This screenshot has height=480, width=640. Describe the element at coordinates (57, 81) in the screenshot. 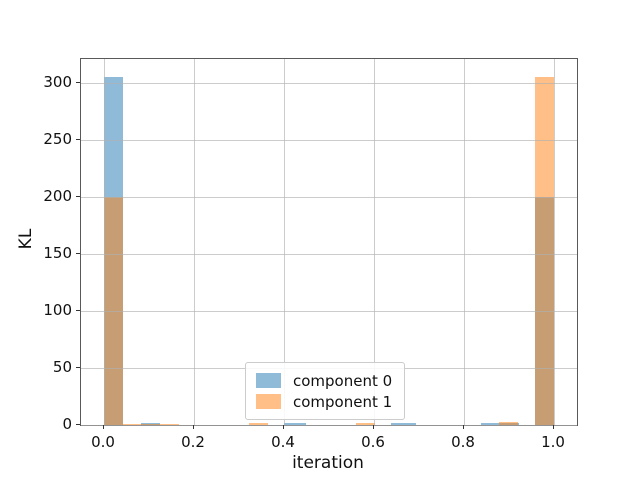

I see `y-tick-label: 300` at that location.